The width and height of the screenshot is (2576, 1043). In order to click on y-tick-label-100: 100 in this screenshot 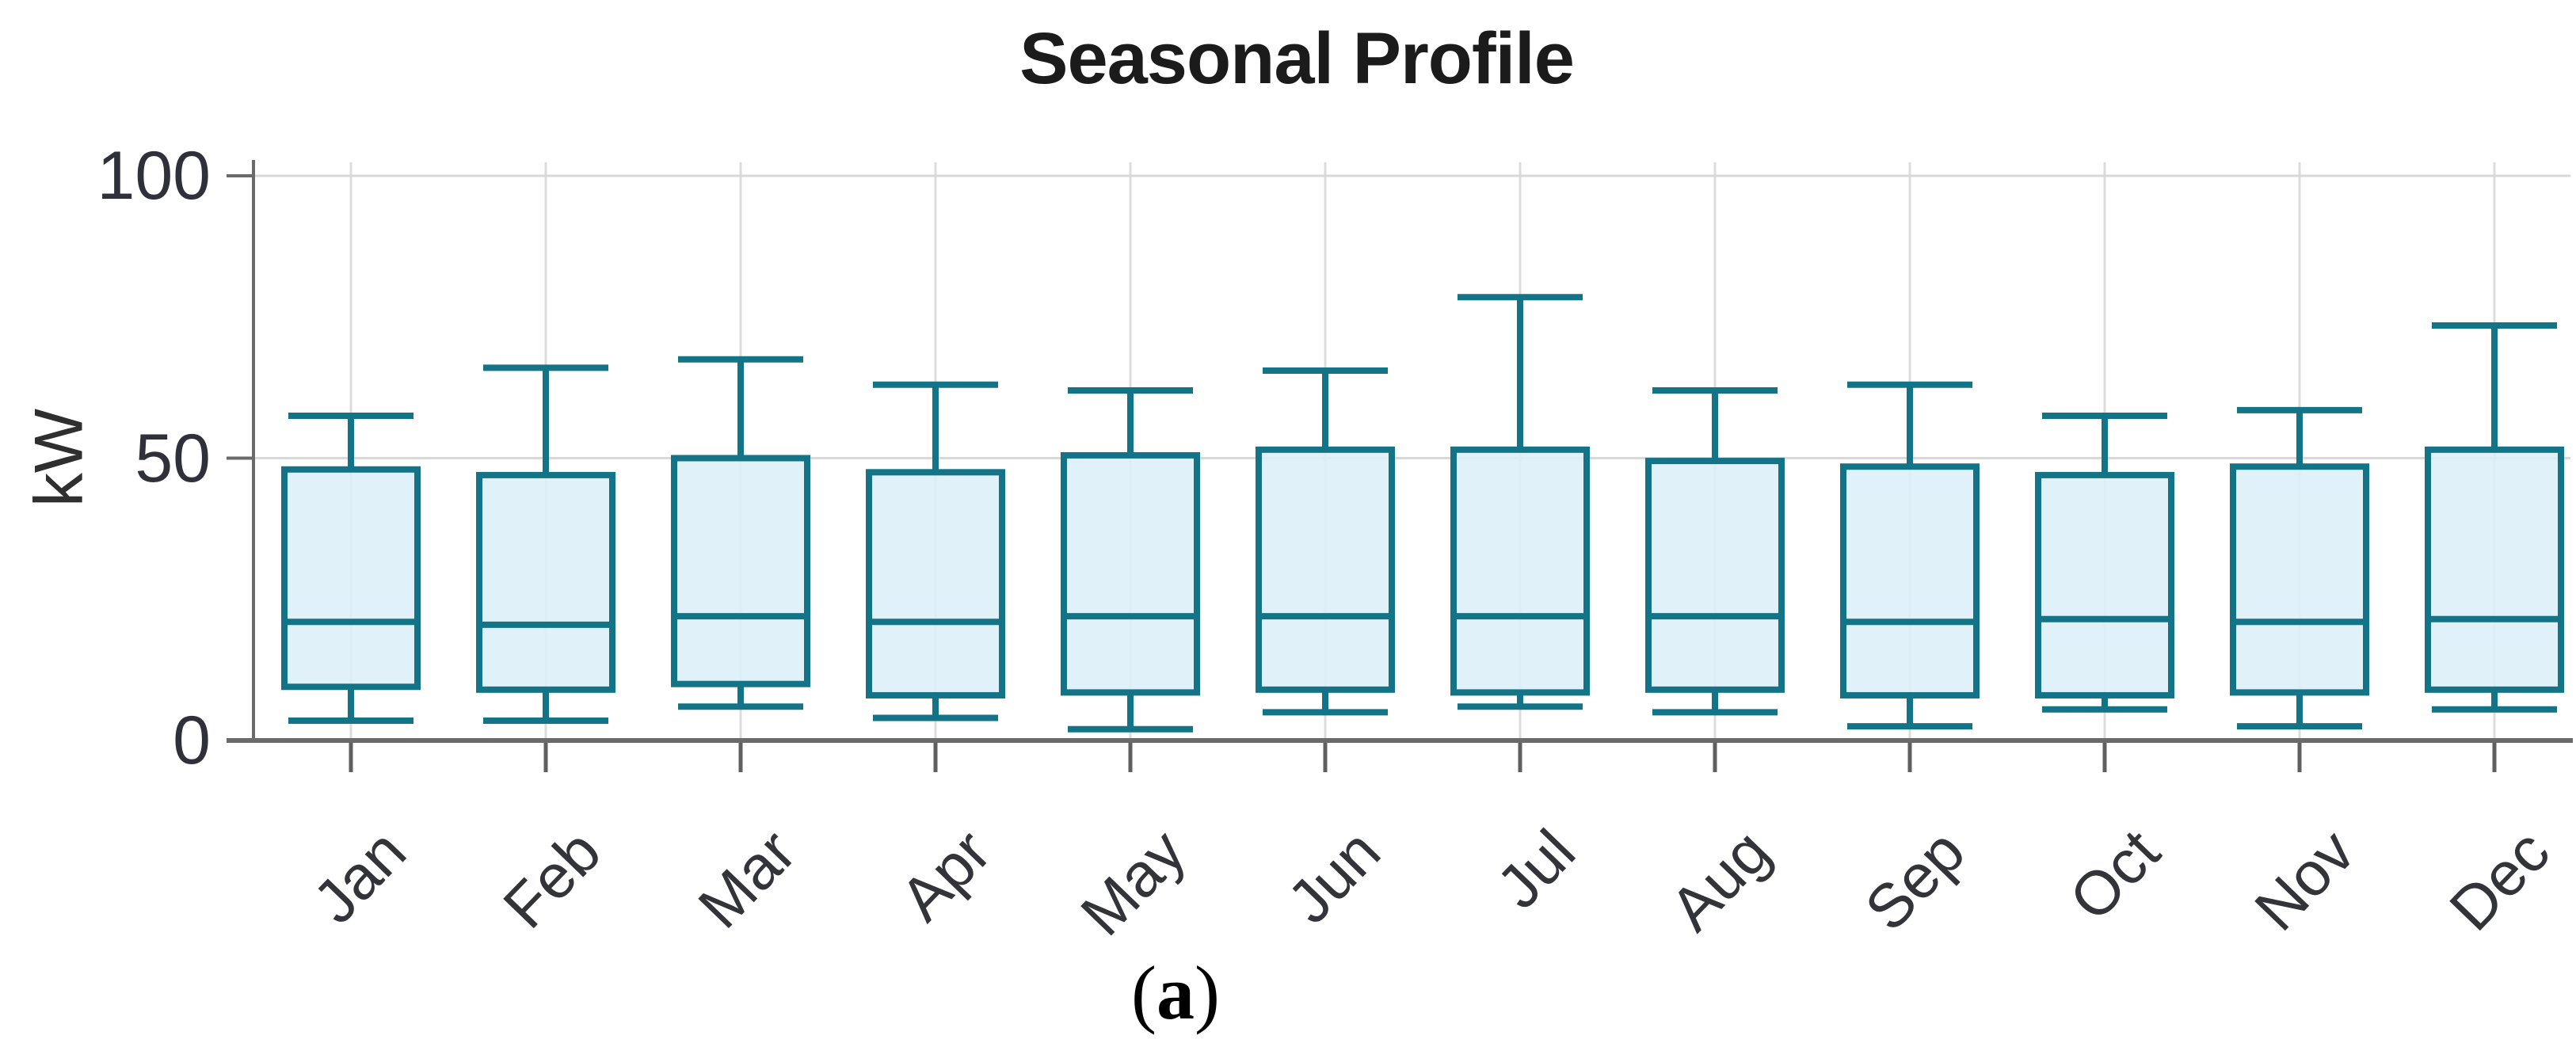, I will do `click(154, 176)`.